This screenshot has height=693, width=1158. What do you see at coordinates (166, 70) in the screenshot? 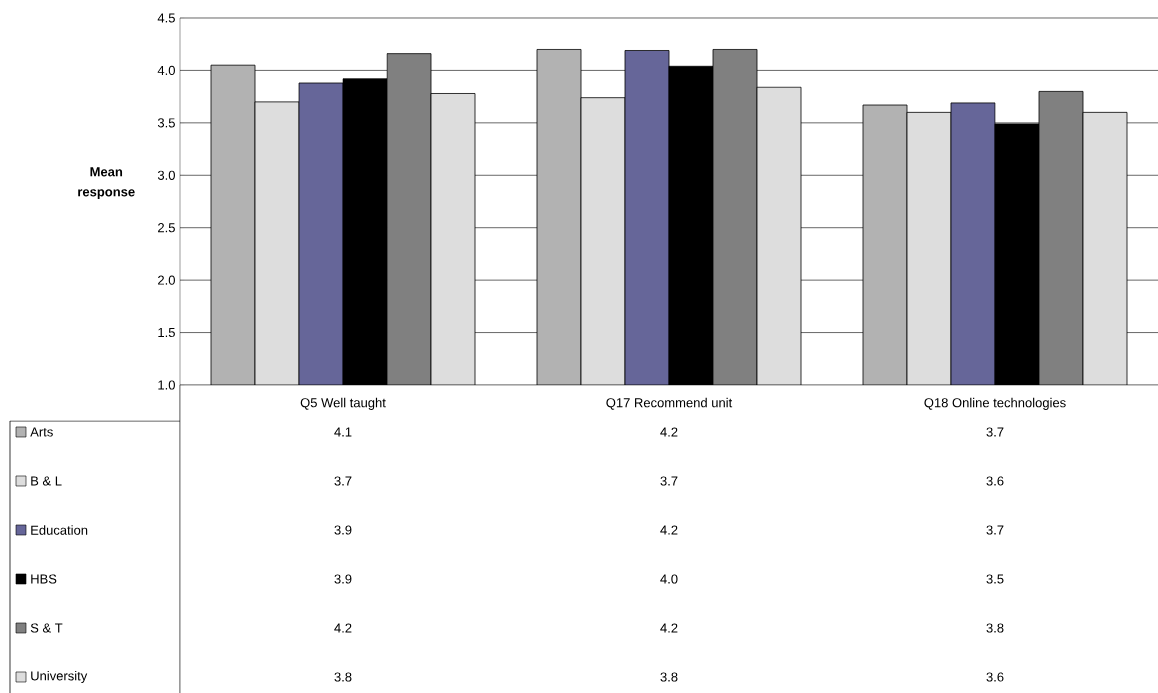
I see `y-tick-label: 4.0` at bounding box center [166, 70].